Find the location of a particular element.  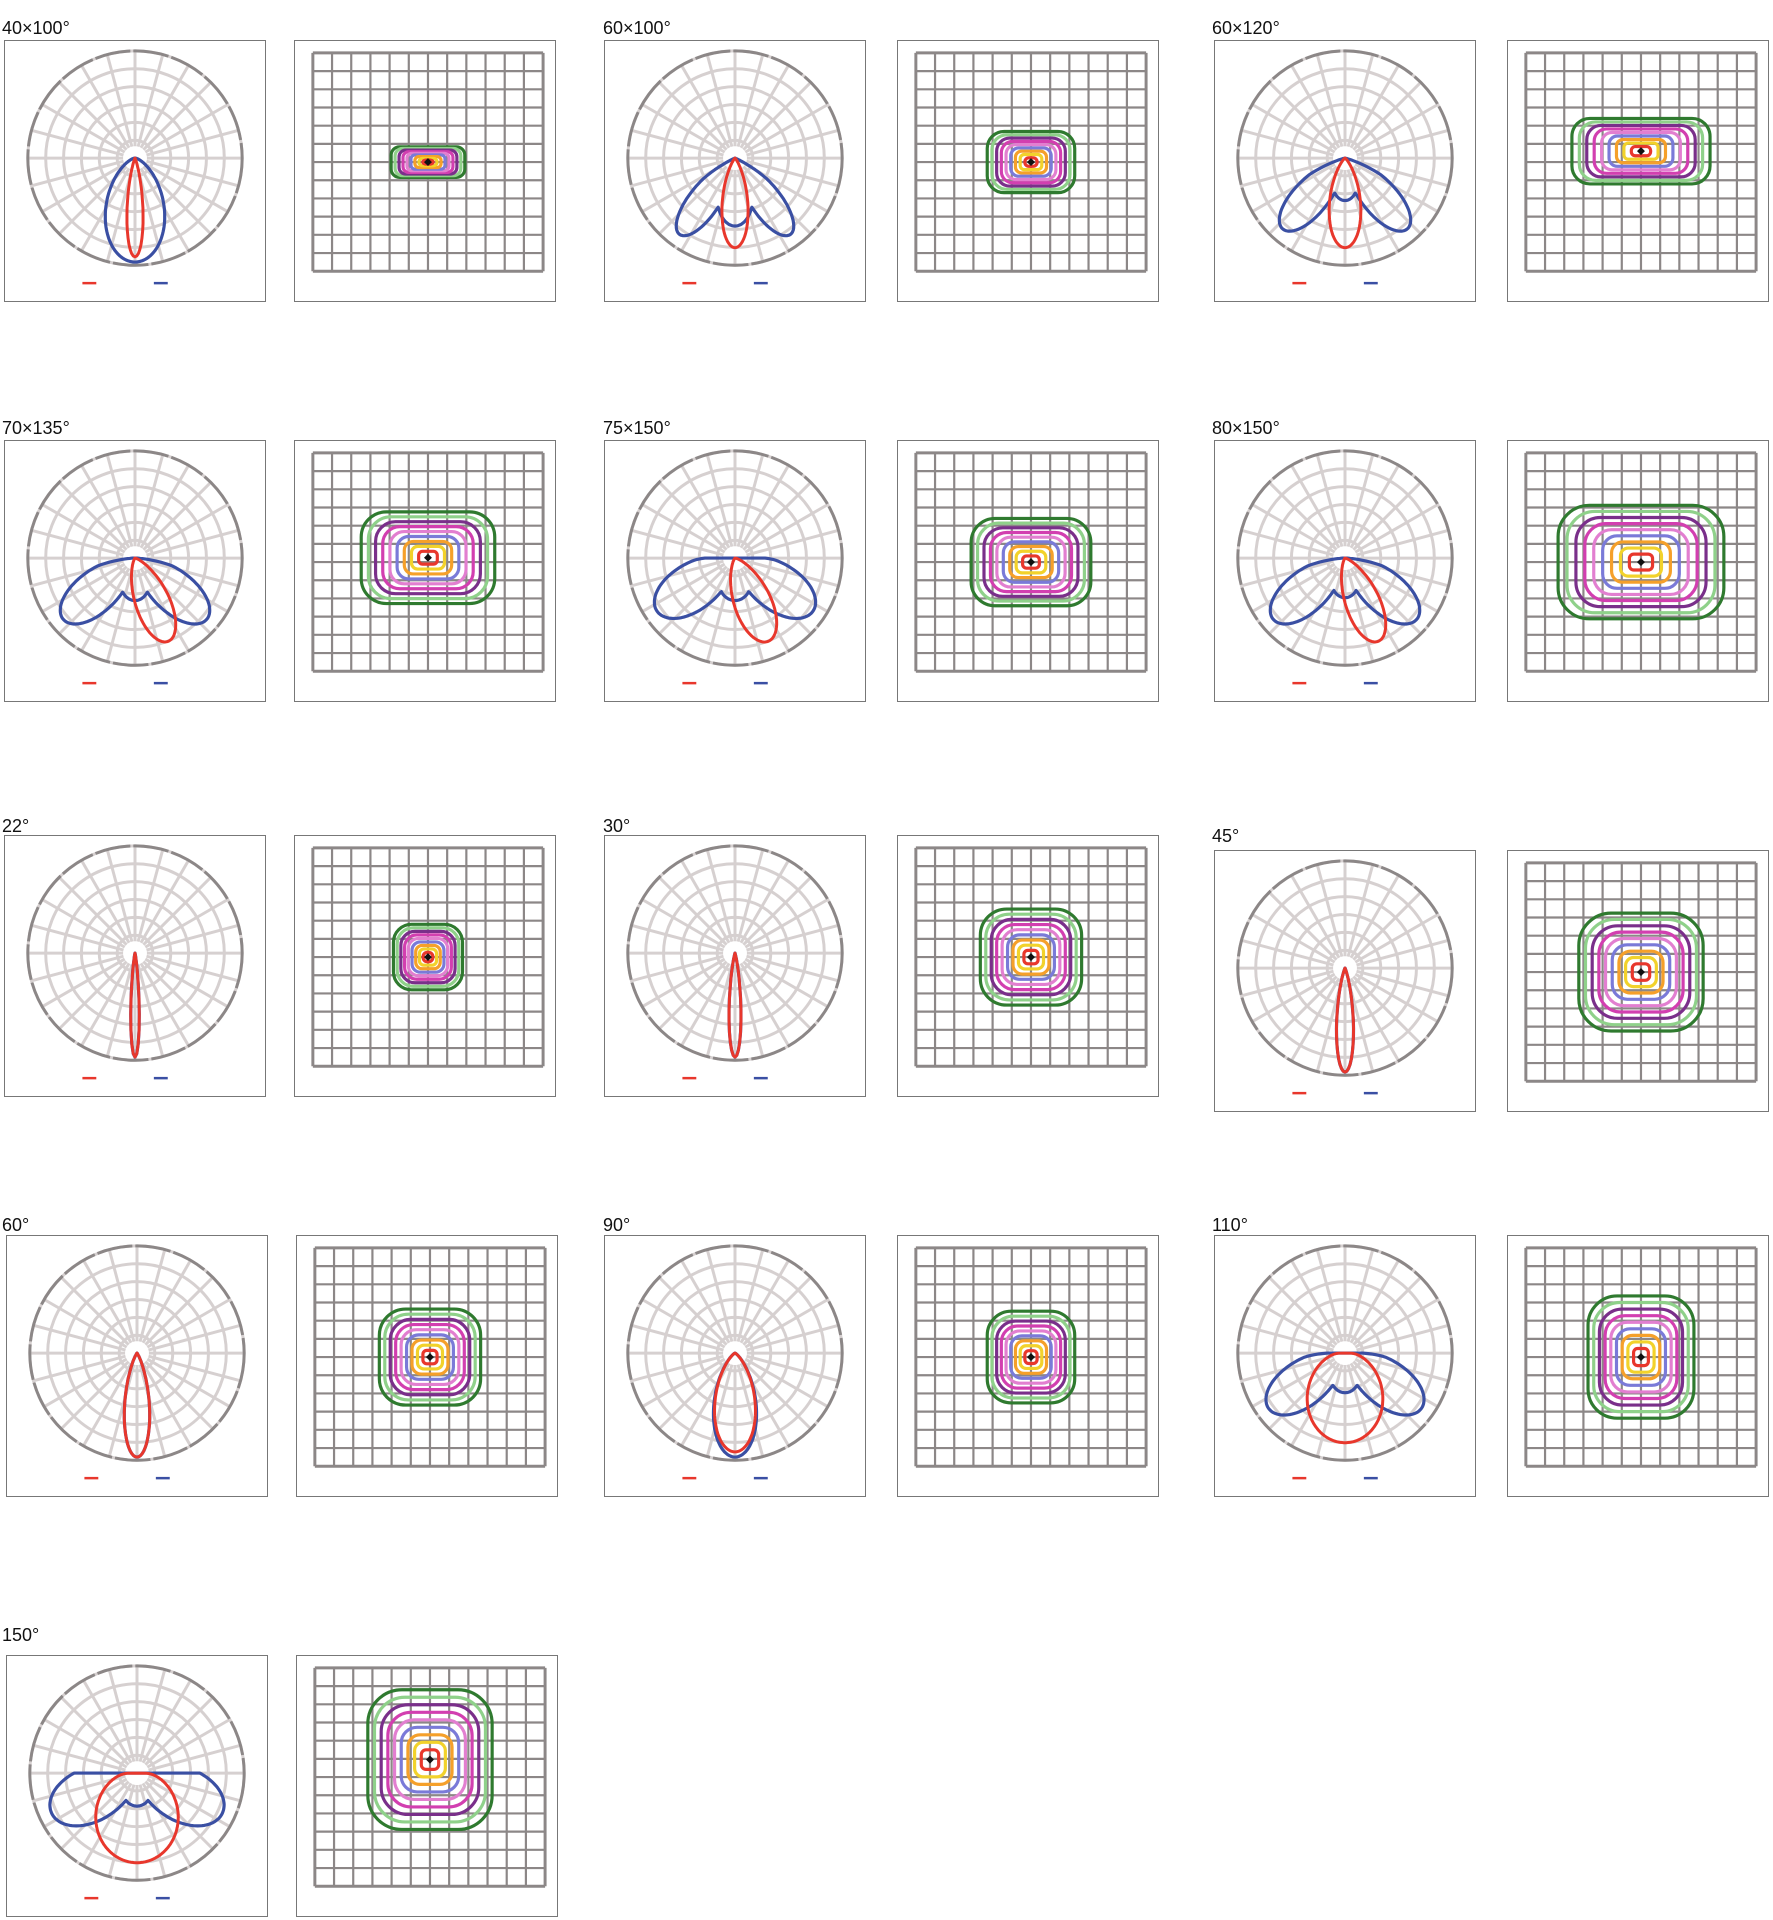

beam-angle-label: 75×150° is located at coordinates (637, 428).